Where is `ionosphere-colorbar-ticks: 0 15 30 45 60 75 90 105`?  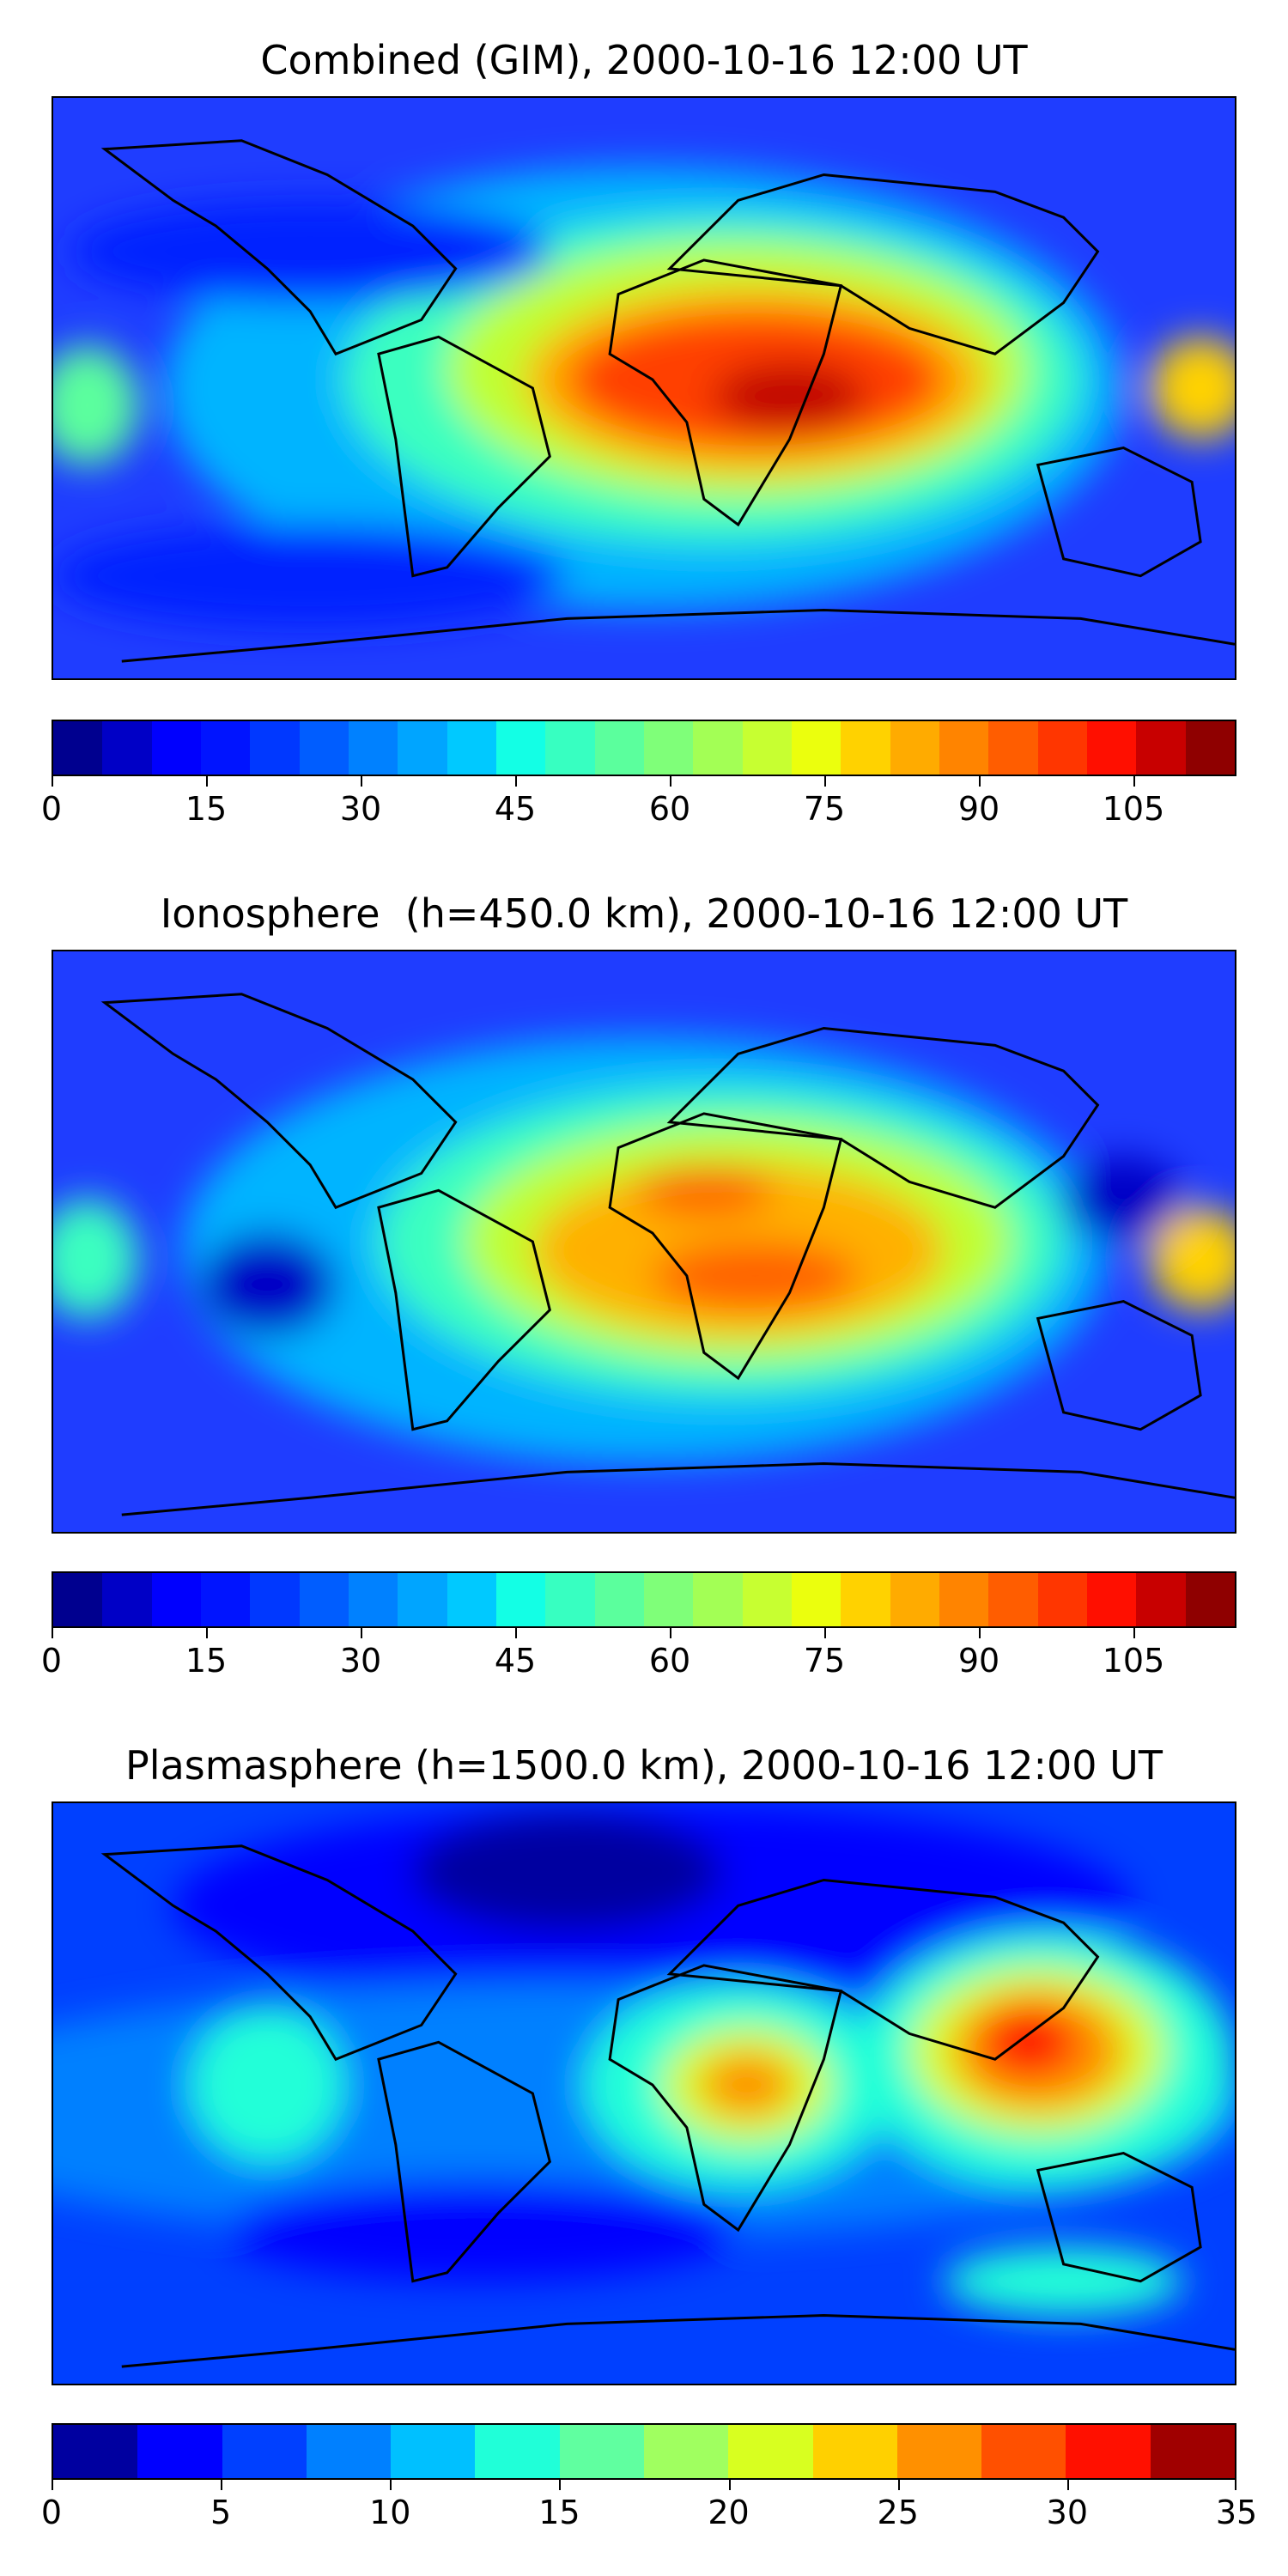 ionosphere-colorbar-ticks: 0 15 30 45 60 75 90 105 is located at coordinates (638, 1654).